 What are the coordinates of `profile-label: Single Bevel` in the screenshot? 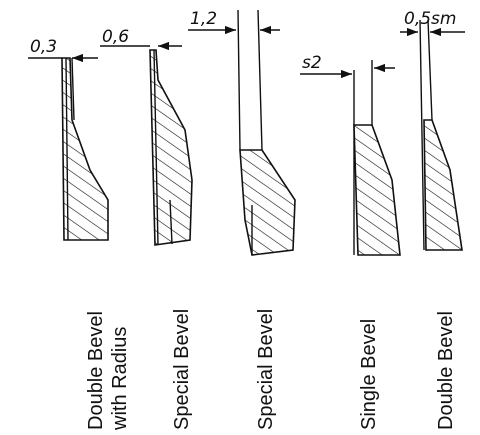 It's located at (369, 374).